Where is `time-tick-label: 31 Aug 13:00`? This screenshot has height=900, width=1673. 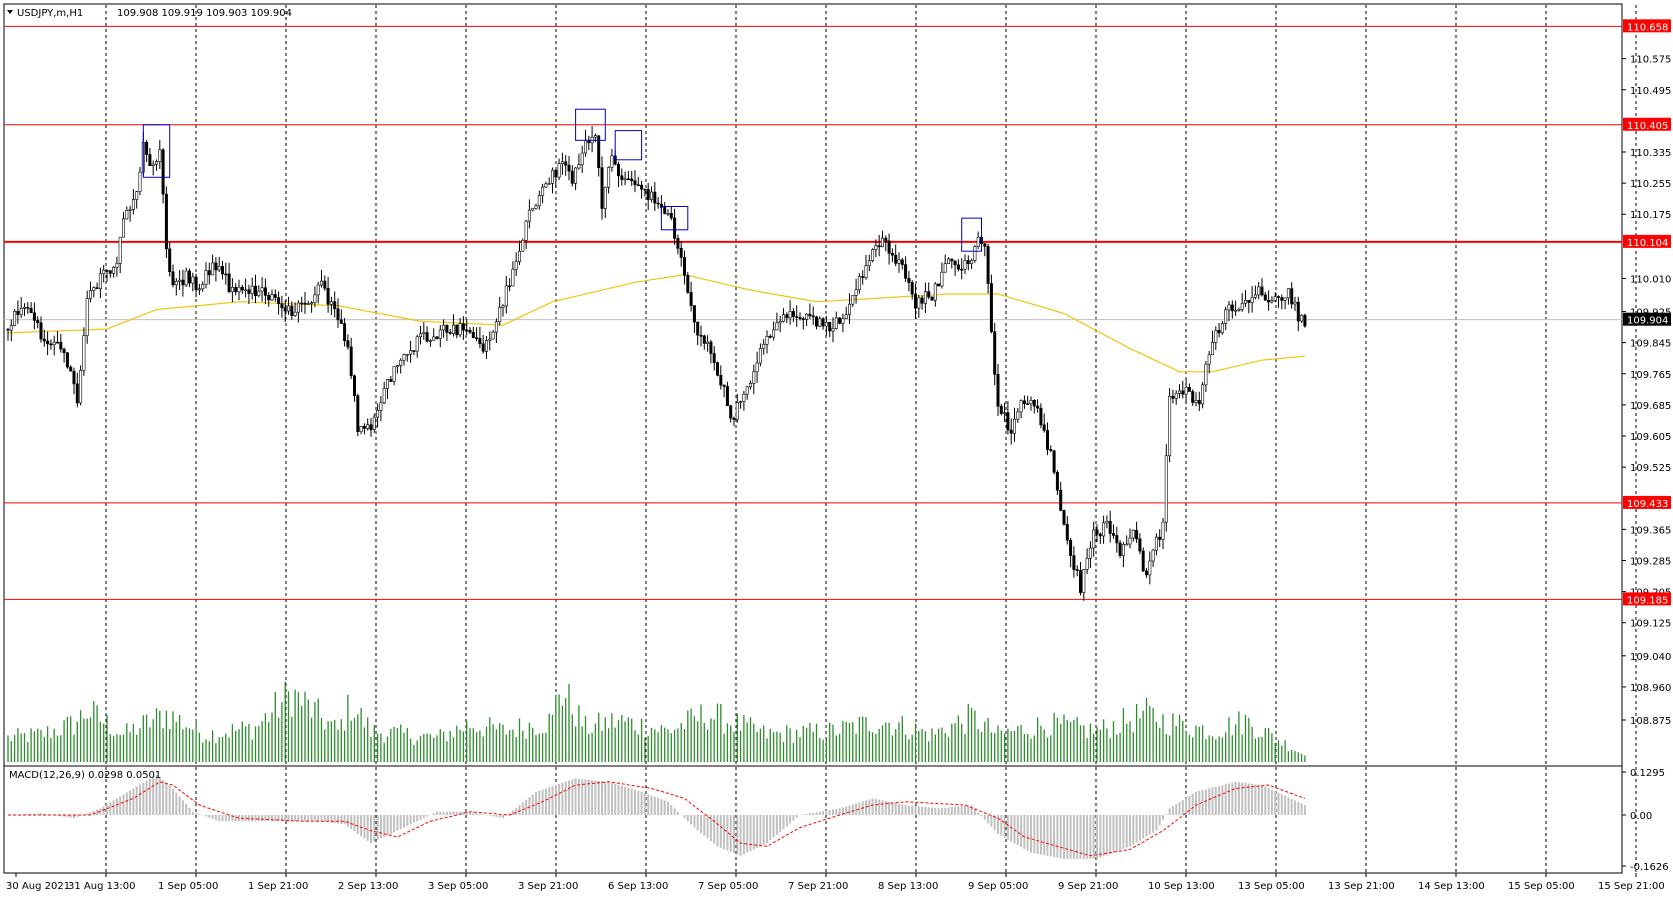
time-tick-label: 31 Aug 13:00 is located at coordinates (101, 886).